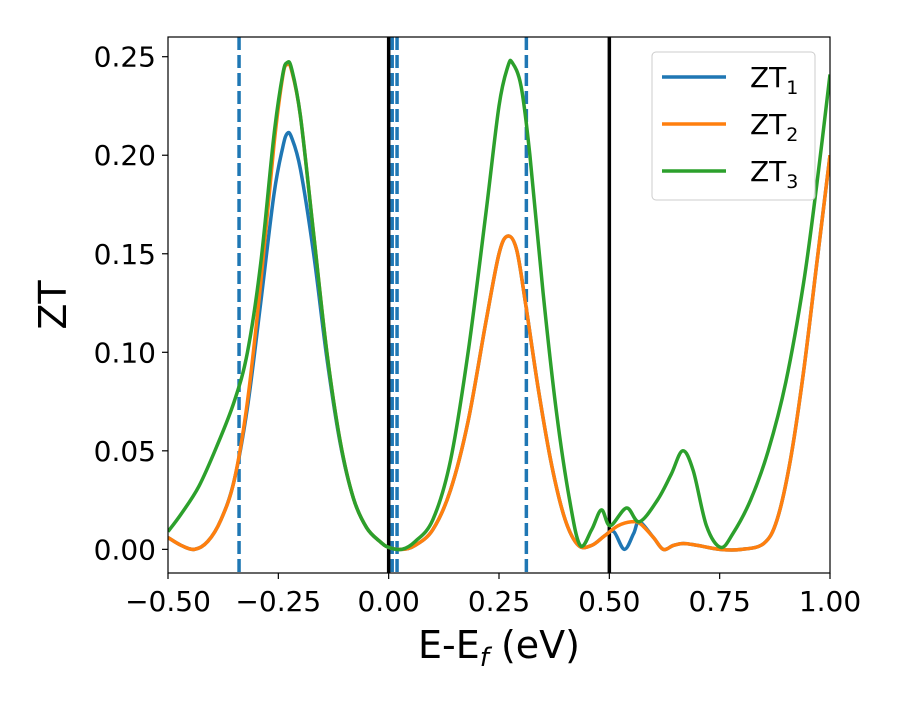 Image resolution: width=900 pixels, height=704 pixels. What do you see at coordinates (125, 57) in the screenshot?
I see `y-tick-label: 0.25` at bounding box center [125, 57].